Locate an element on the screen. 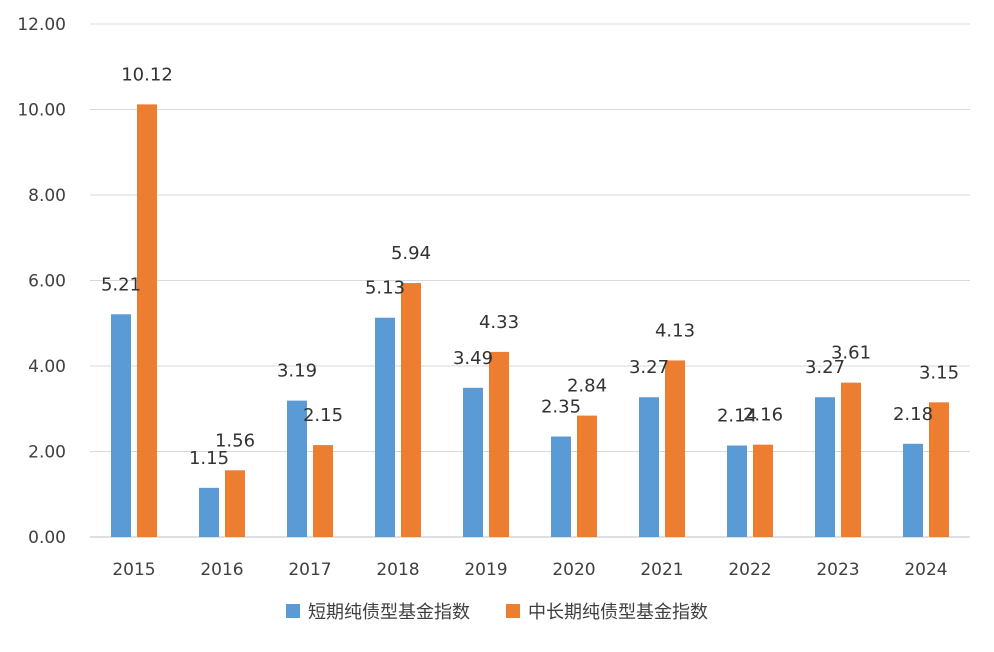 Image resolution: width=994 pixels, height=652 pixels. y-tick-label: 4.00 is located at coordinates (47, 367).